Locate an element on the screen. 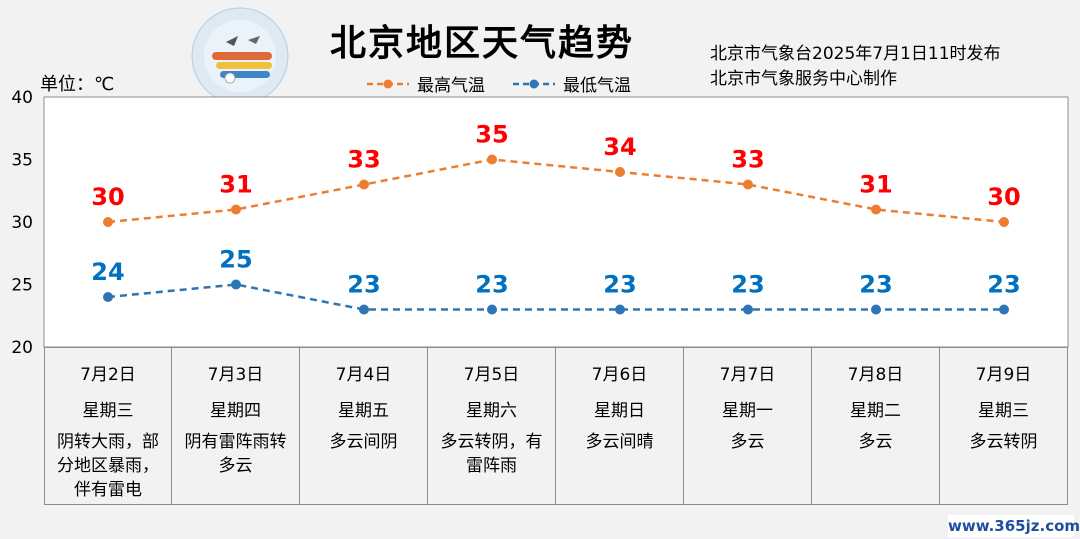 The height and width of the screenshot is (539, 1080). legend-low-label: 最低气温 is located at coordinates (597, 86).